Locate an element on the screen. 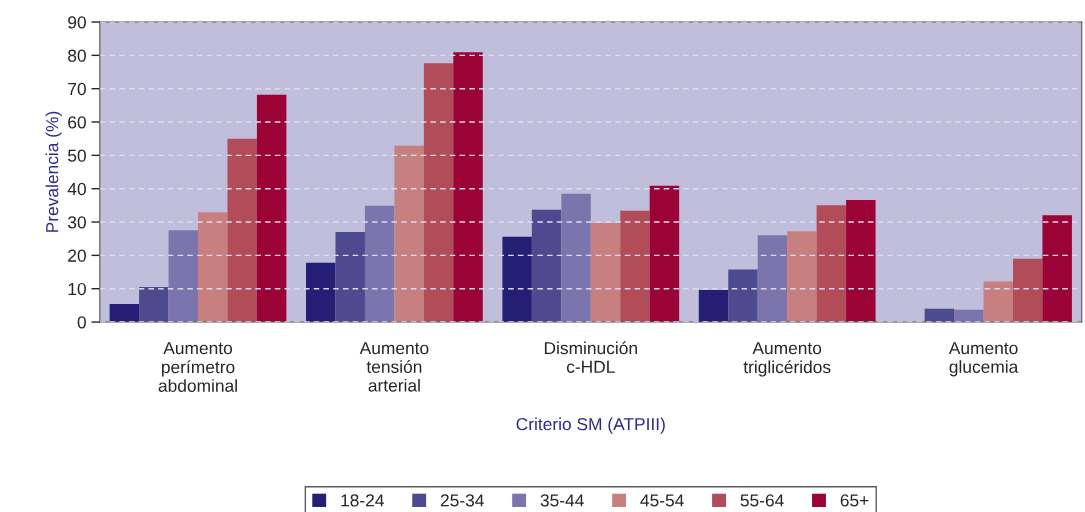 Image resolution: width=1085 pixels, height=512 pixels. legend-label: 35-44 is located at coordinates (562, 500).